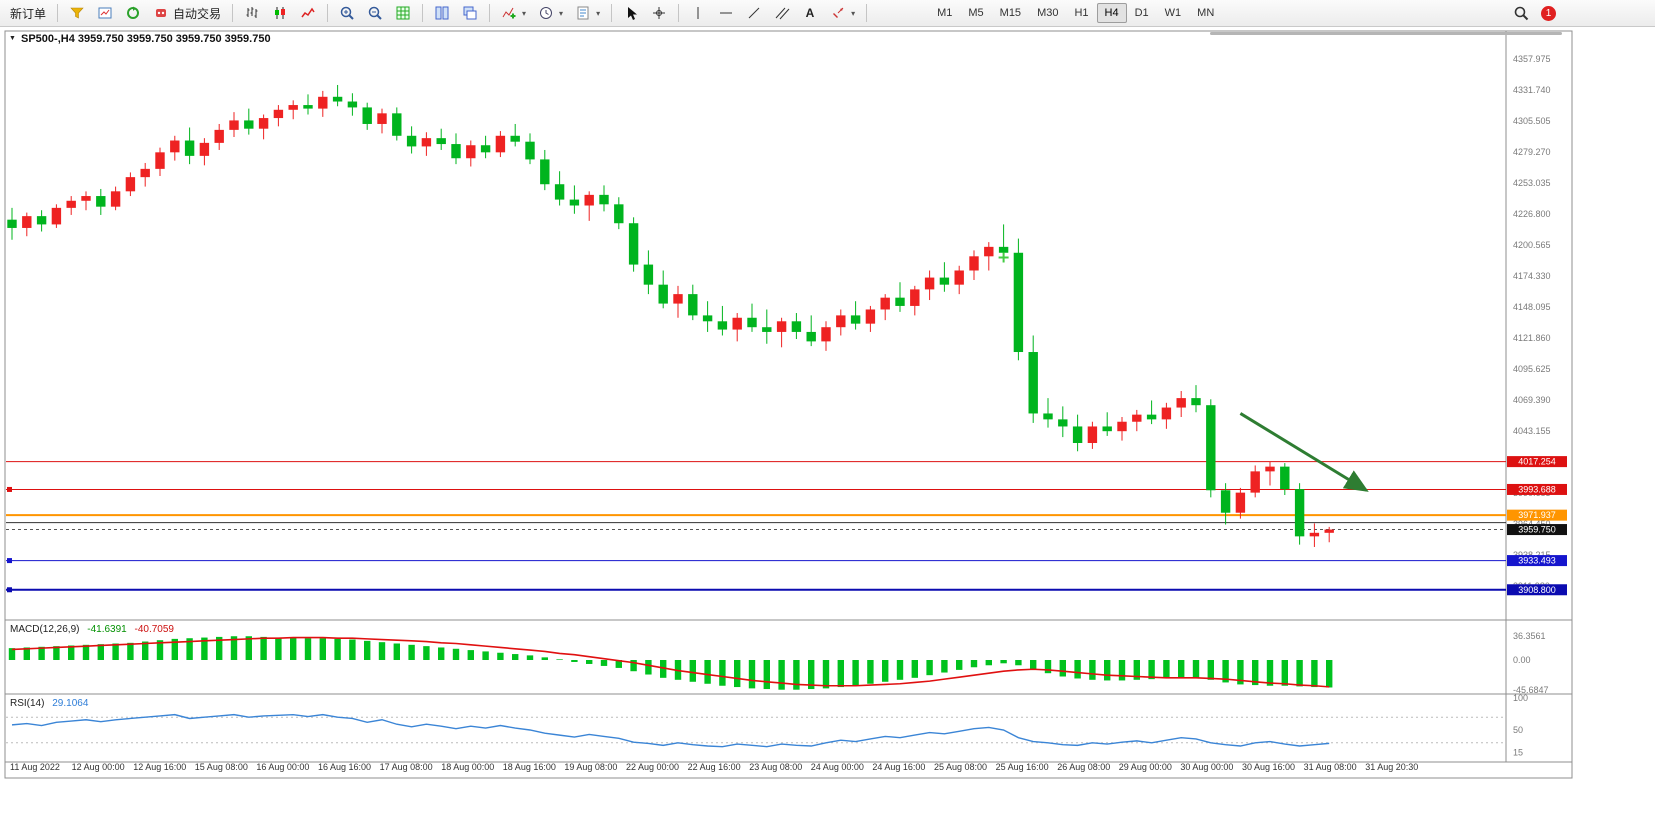 The image size is (1655, 823). I want to click on market-depth-button, so click(77, 13).